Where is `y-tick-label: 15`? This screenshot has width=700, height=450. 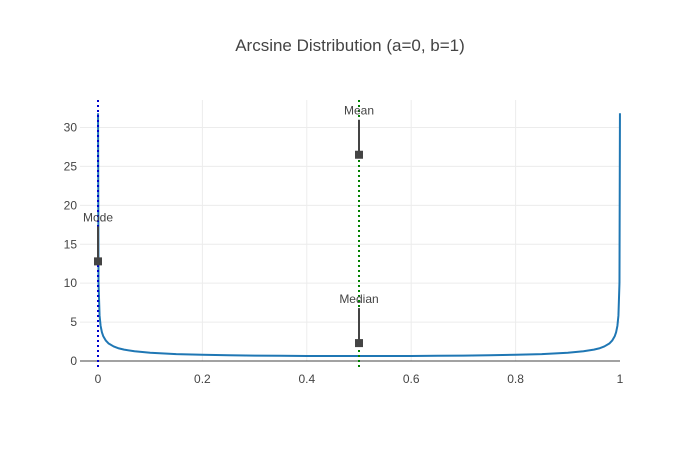 y-tick-label: 15 is located at coordinates (71, 244).